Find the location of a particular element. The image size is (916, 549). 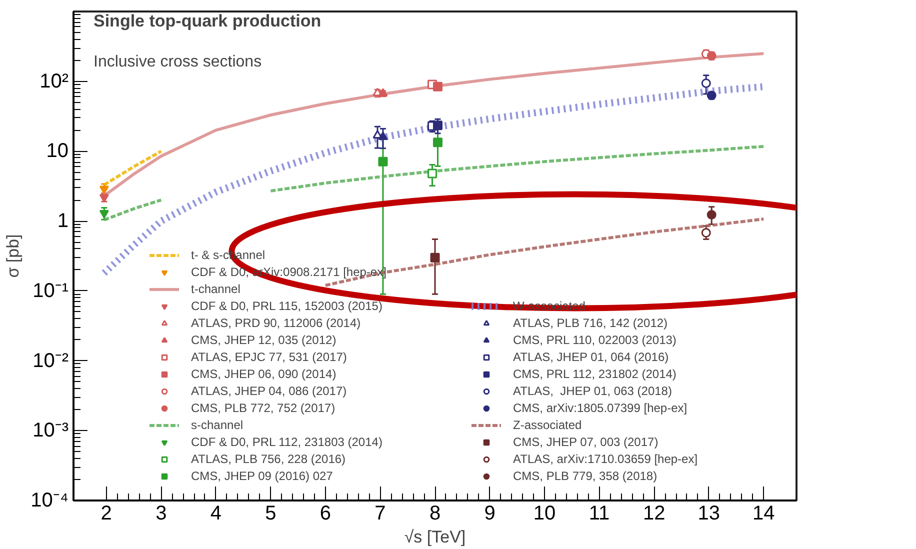

x-tick-label: 7 is located at coordinates (380, 513).